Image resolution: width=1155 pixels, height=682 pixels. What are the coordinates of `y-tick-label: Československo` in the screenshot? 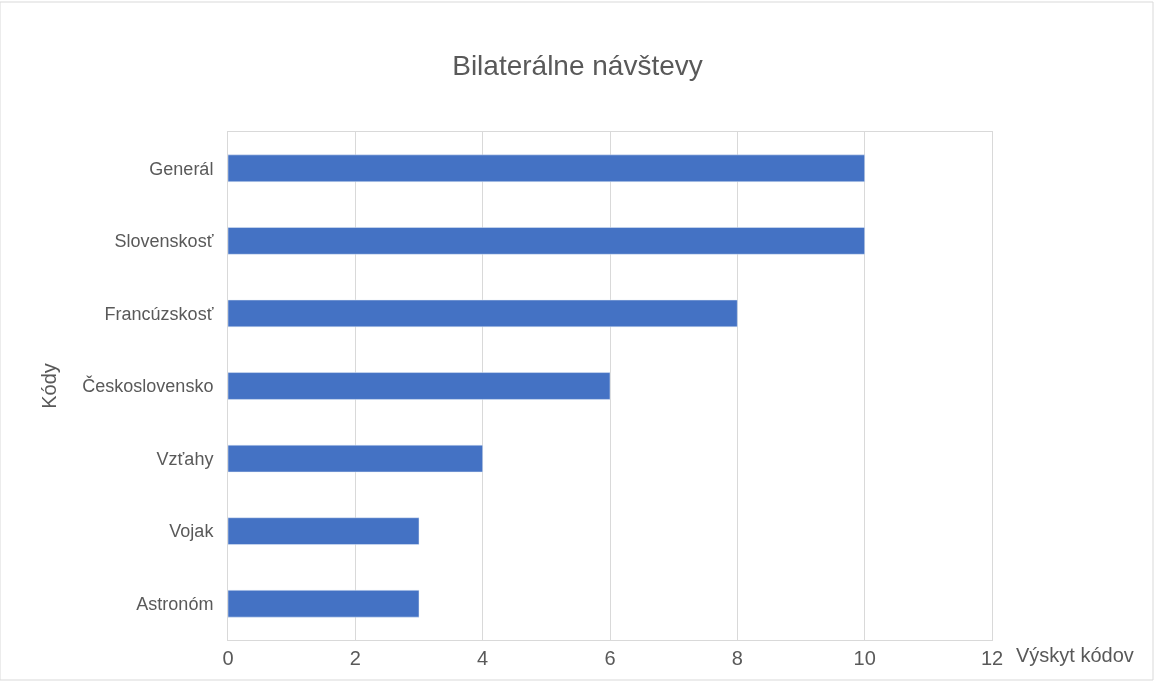 It's located at (148, 386).